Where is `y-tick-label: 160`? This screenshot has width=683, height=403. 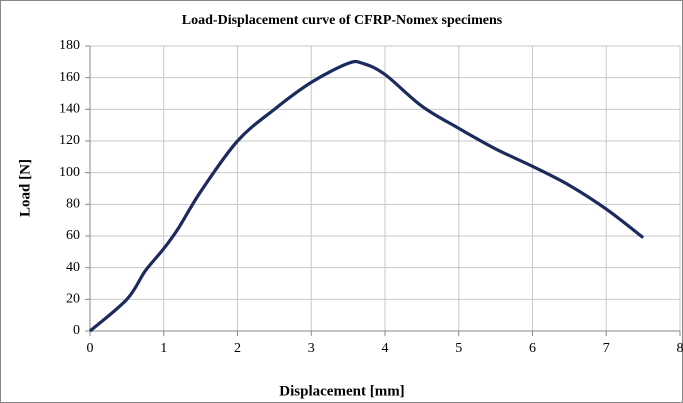
y-tick-label: 160 is located at coordinates (69, 77).